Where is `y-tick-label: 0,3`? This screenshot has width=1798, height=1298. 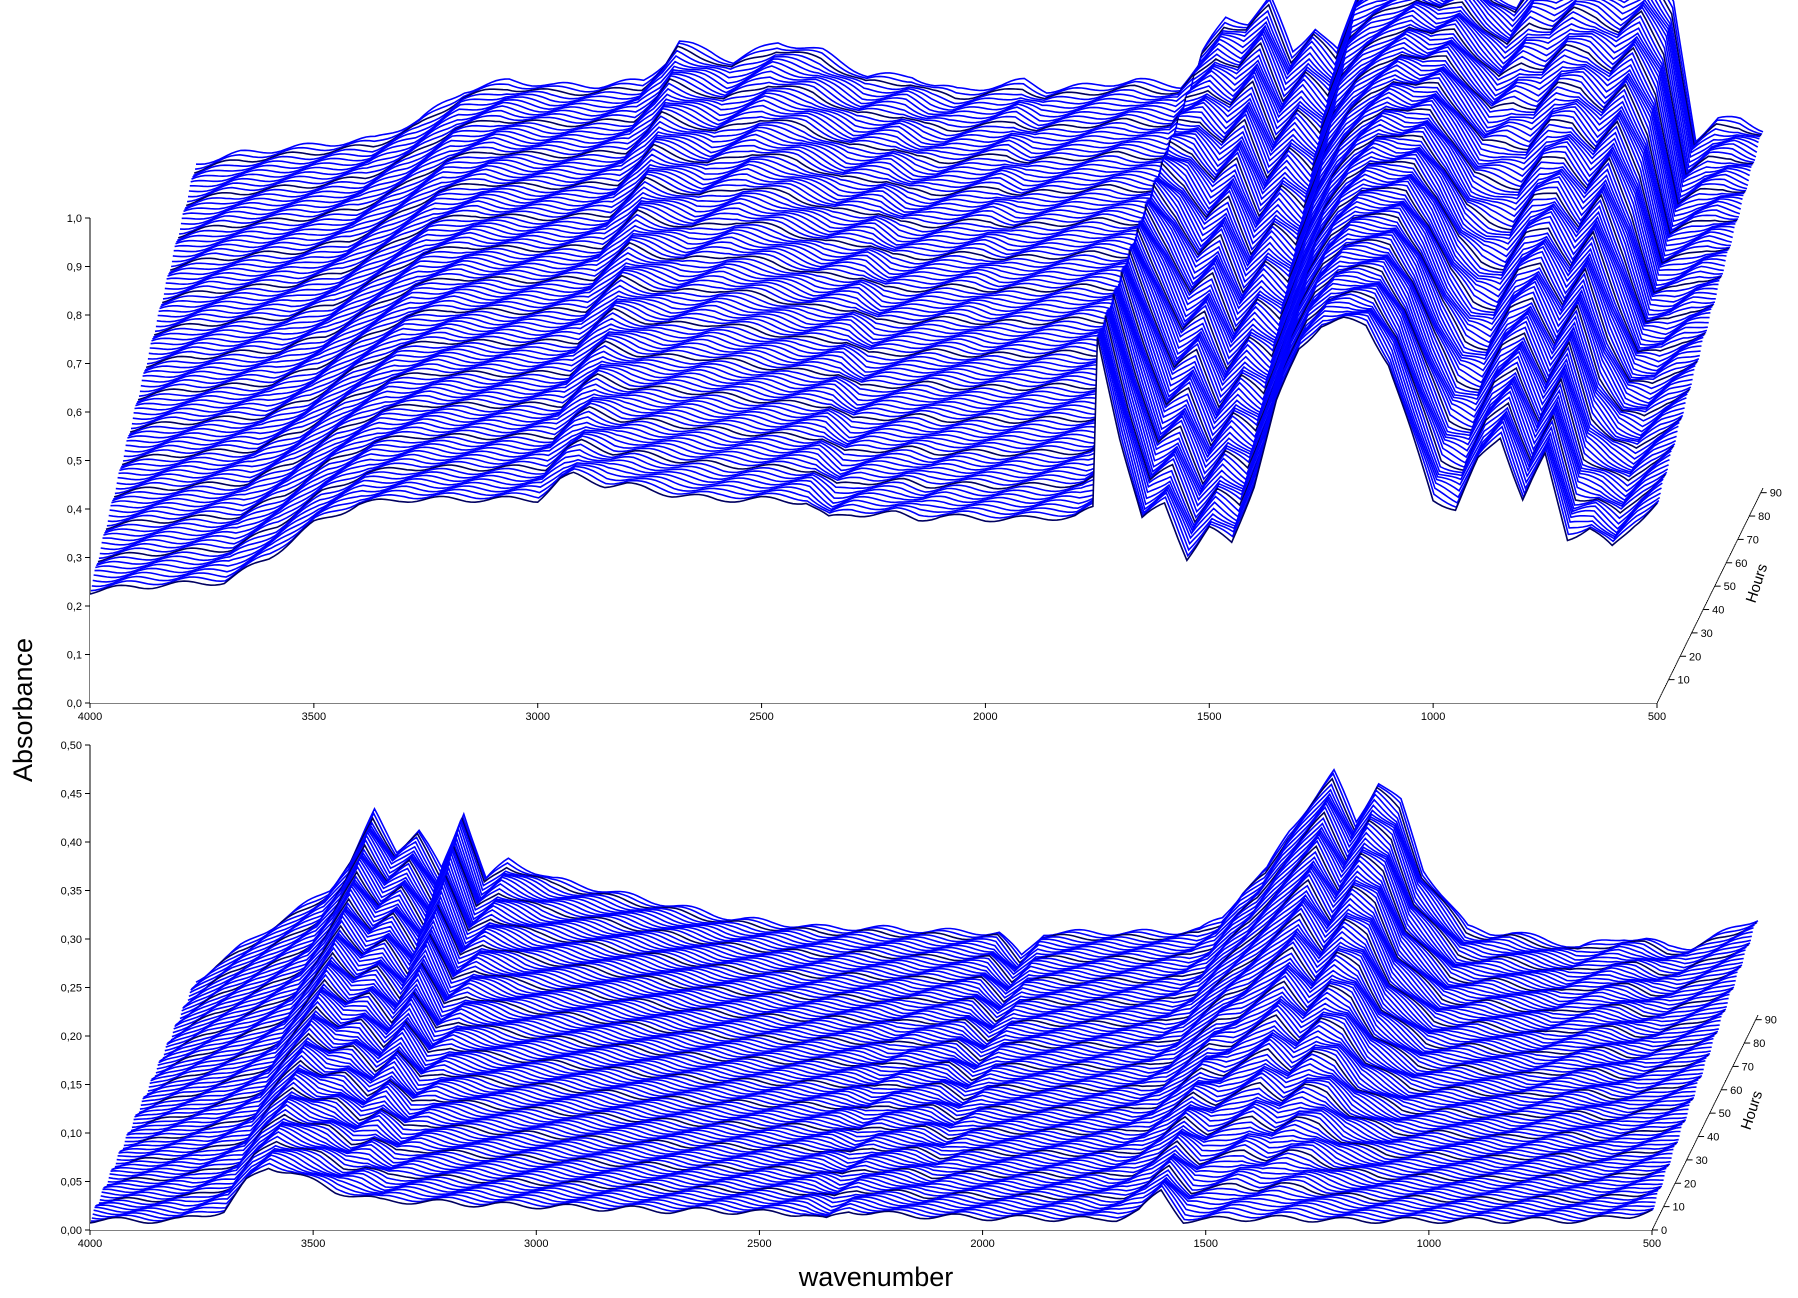
y-tick-label: 0,3 is located at coordinates (74, 559).